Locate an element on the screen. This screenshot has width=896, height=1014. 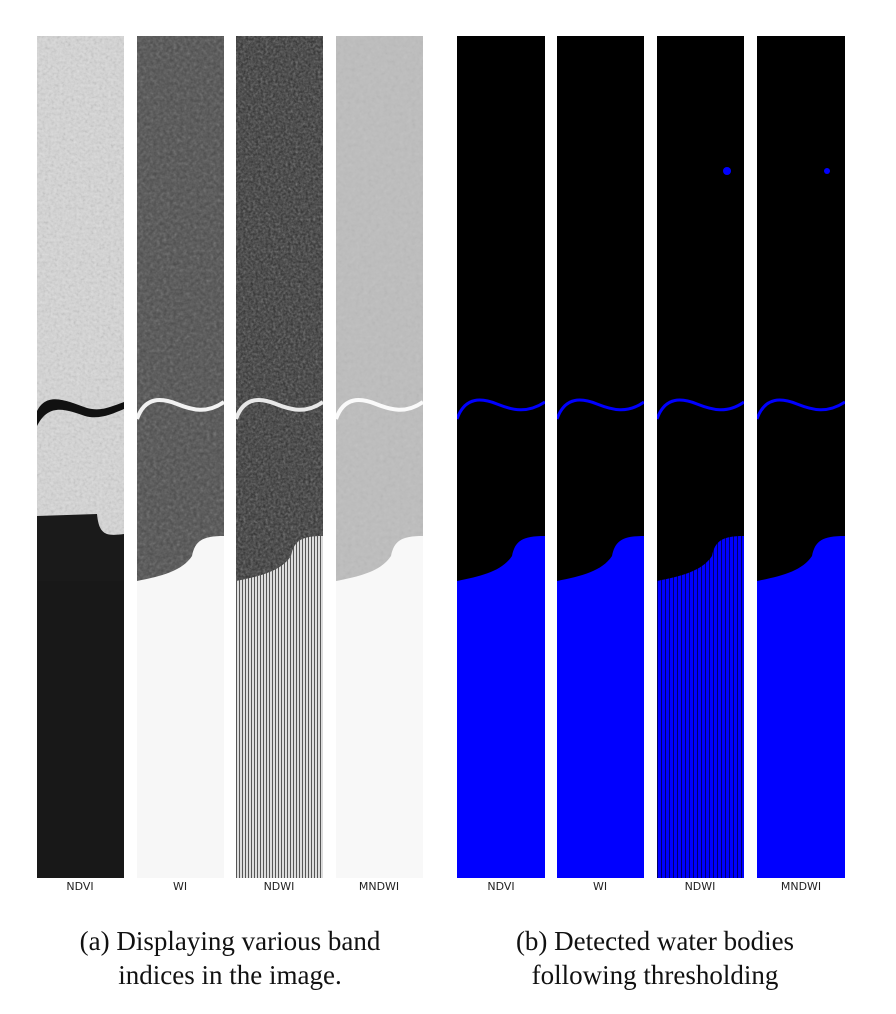
panel-a-ndwi is located at coordinates (279, 457).